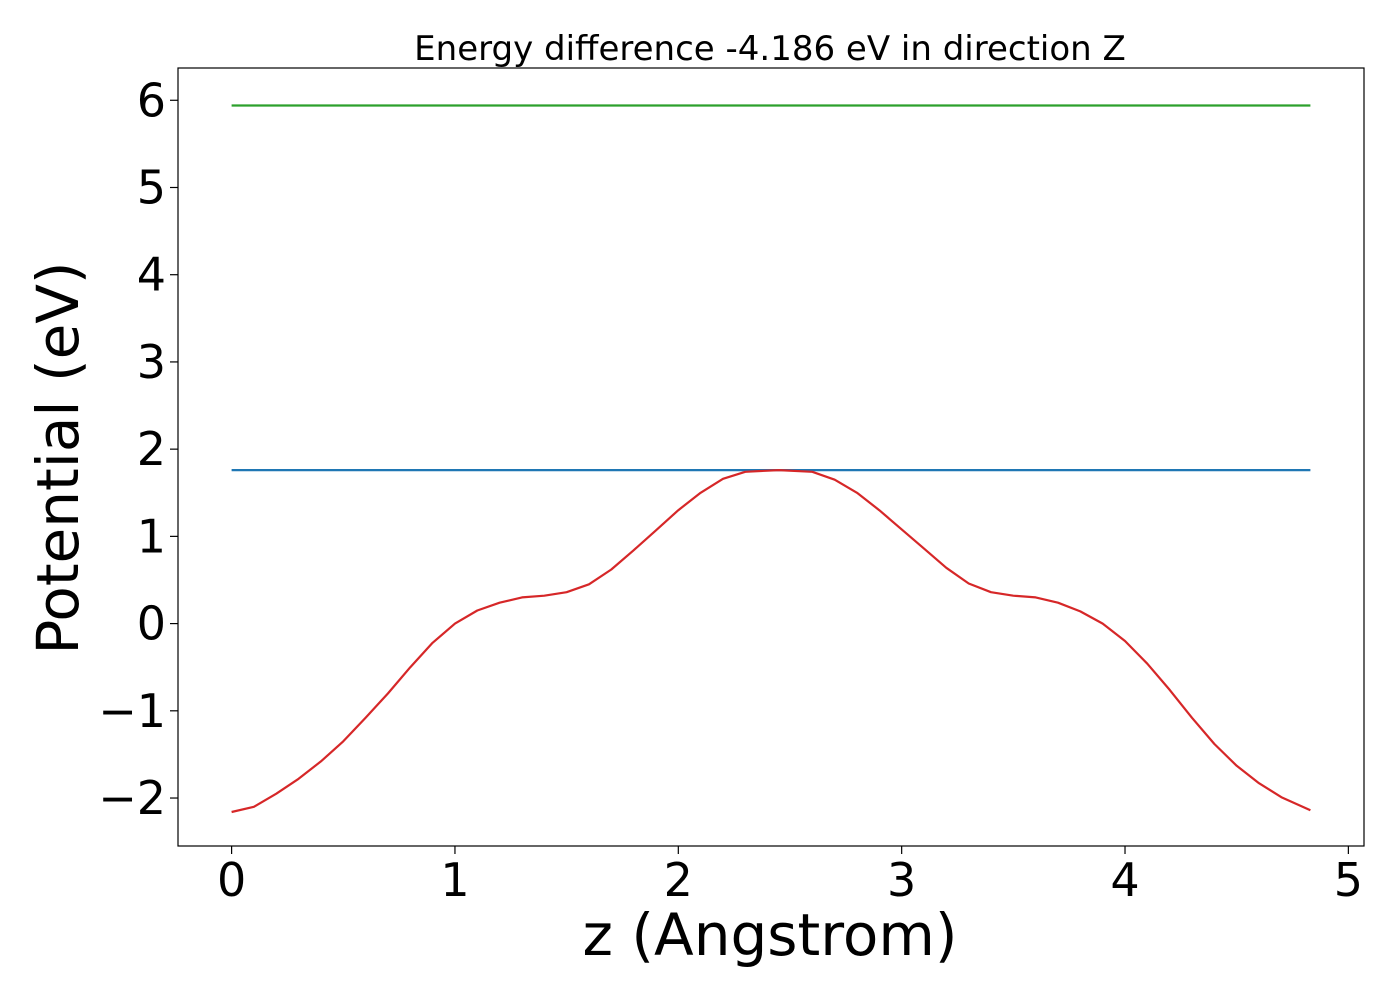 This screenshot has width=1400, height=1000. What do you see at coordinates (454, 880) in the screenshot?
I see `x-tick-label: 1` at bounding box center [454, 880].